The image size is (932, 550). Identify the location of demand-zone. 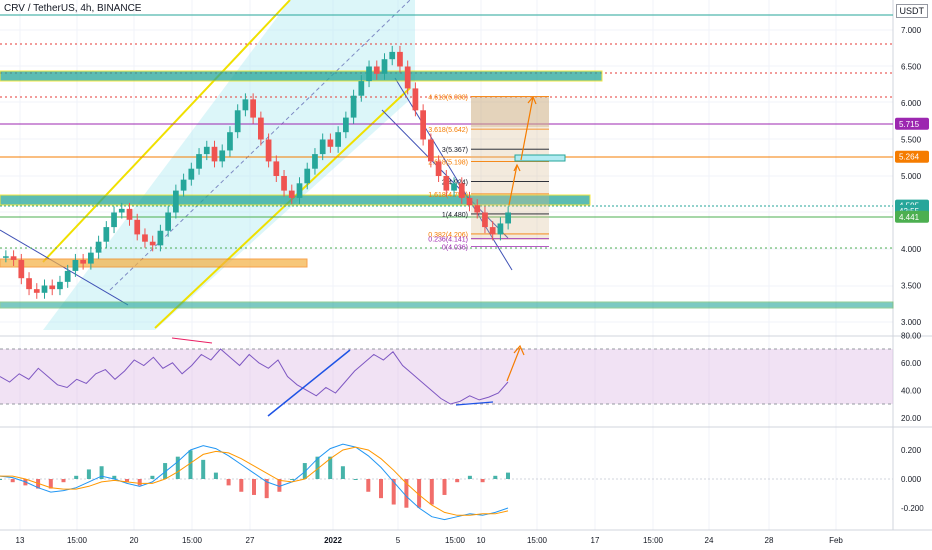
(154, 263).